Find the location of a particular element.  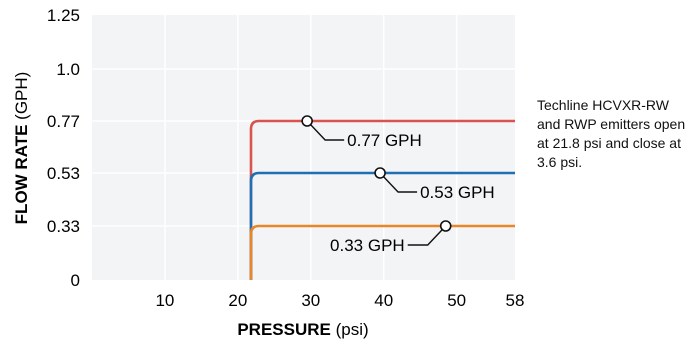

x-tick-label: 58 is located at coordinates (515, 300).